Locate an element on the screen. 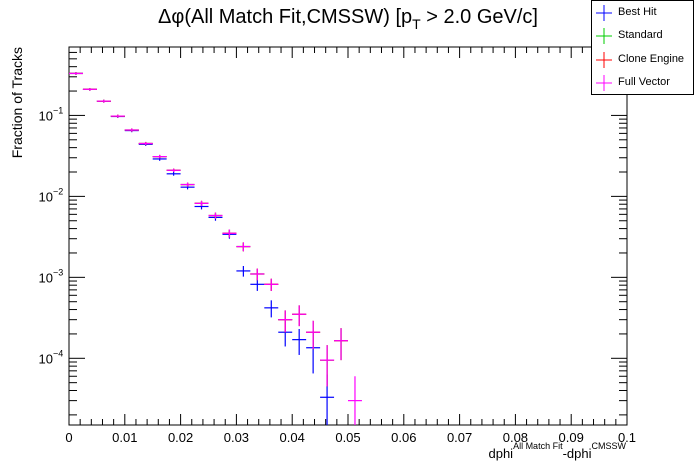 The height and width of the screenshot is (472, 696). chart-title: Δφ(All Match Fit,CMSSW) [pT > 2.0 GeV/c] is located at coordinates (348, 19).